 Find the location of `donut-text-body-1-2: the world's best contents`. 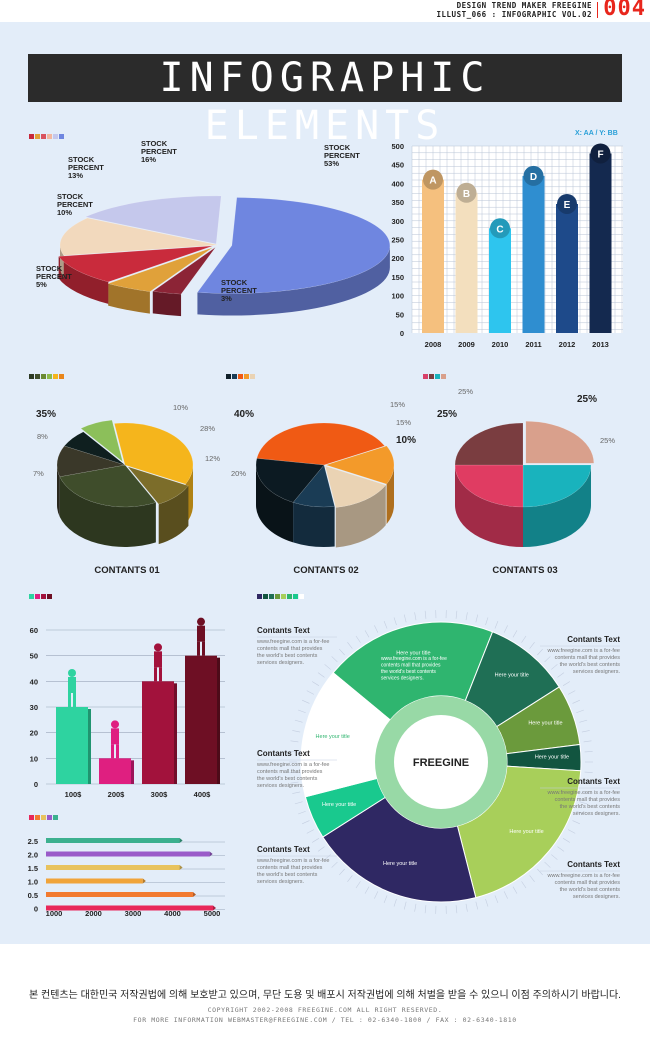

donut-text-body-1-2: the world's best contents is located at coordinates (590, 665).